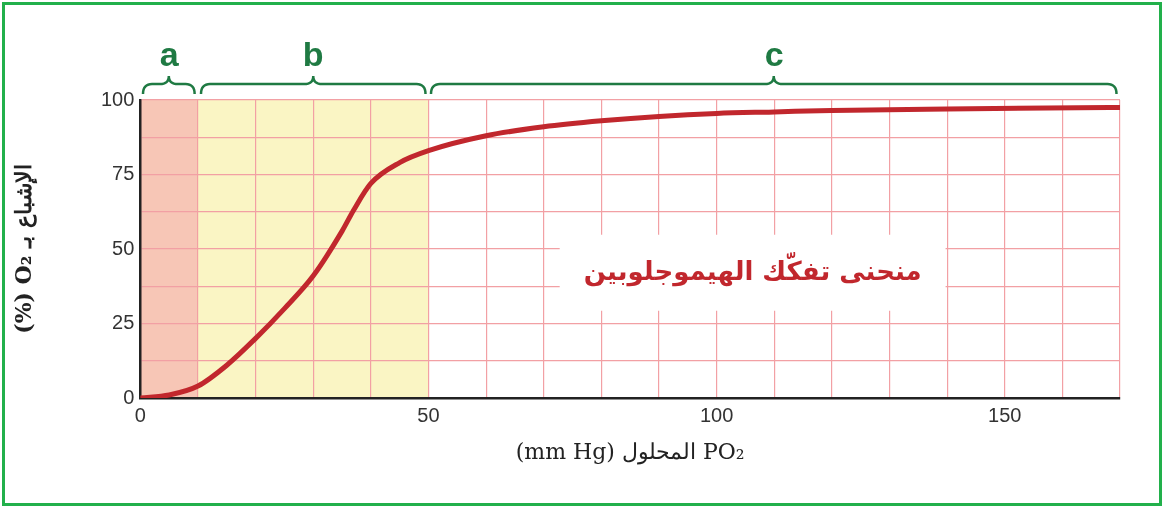 The height and width of the screenshot is (508, 1164). What do you see at coordinates (752, 269) in the screenshot?
I see `text: منحنى تفكّك الهيموجلوبين` at bounding box center [752, 269].